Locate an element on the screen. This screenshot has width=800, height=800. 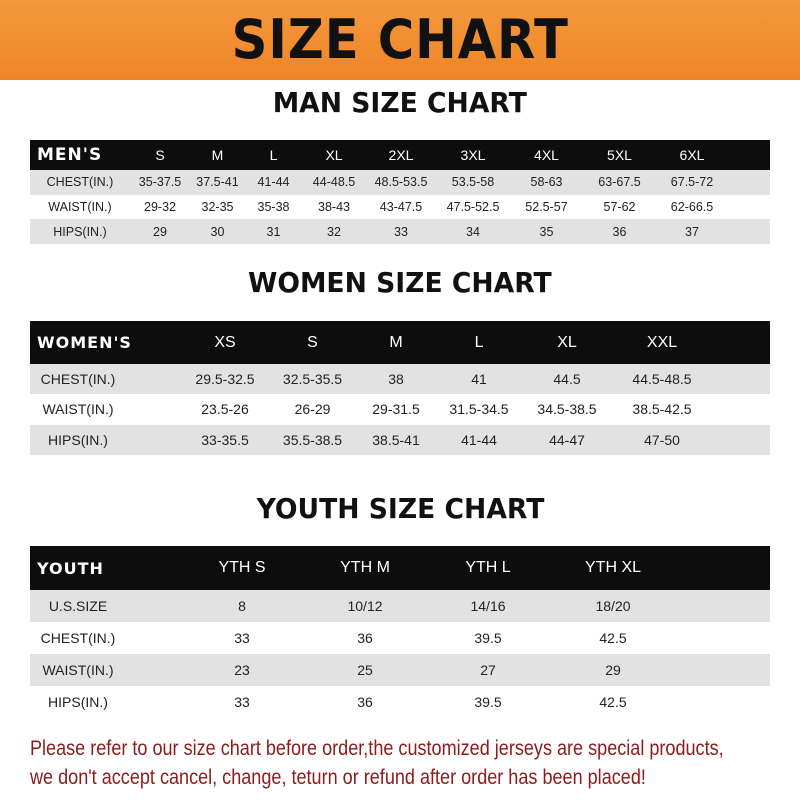
size-column-header: XXL is located at coordinates (662, 342).